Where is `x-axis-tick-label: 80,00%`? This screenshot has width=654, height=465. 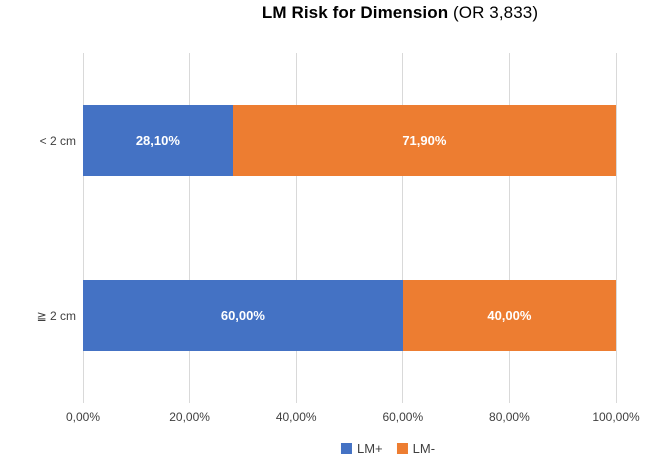 x-axis-tick-label: 80,00% is located at coordinates (509, 417).